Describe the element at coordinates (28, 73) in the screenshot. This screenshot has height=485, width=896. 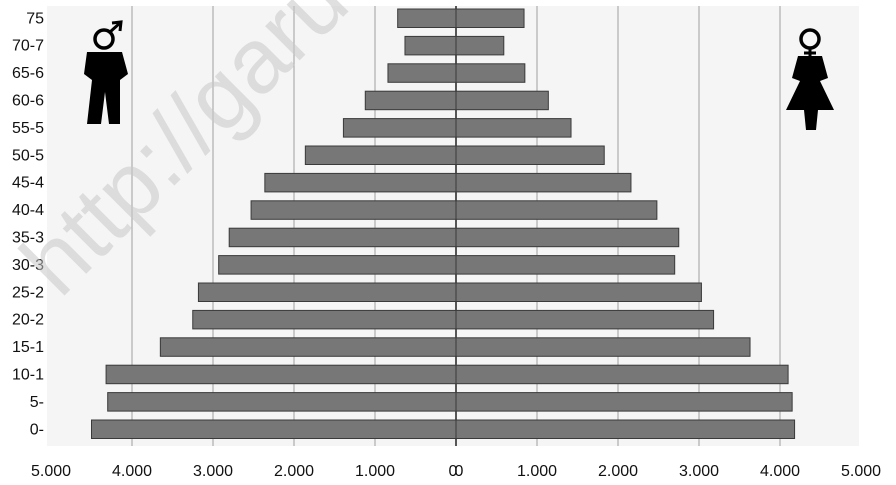
I see `y-tick-label: 65-6` at that location.